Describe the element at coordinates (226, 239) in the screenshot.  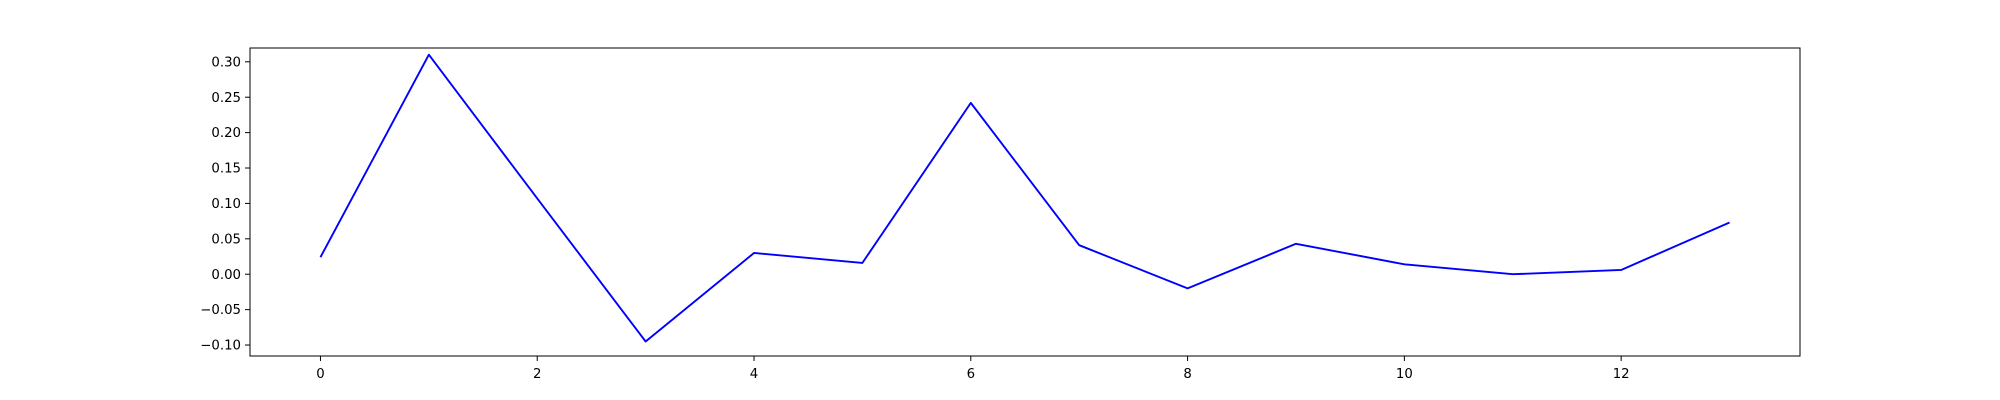
I see `y-tick-label: 0.05` at that location.